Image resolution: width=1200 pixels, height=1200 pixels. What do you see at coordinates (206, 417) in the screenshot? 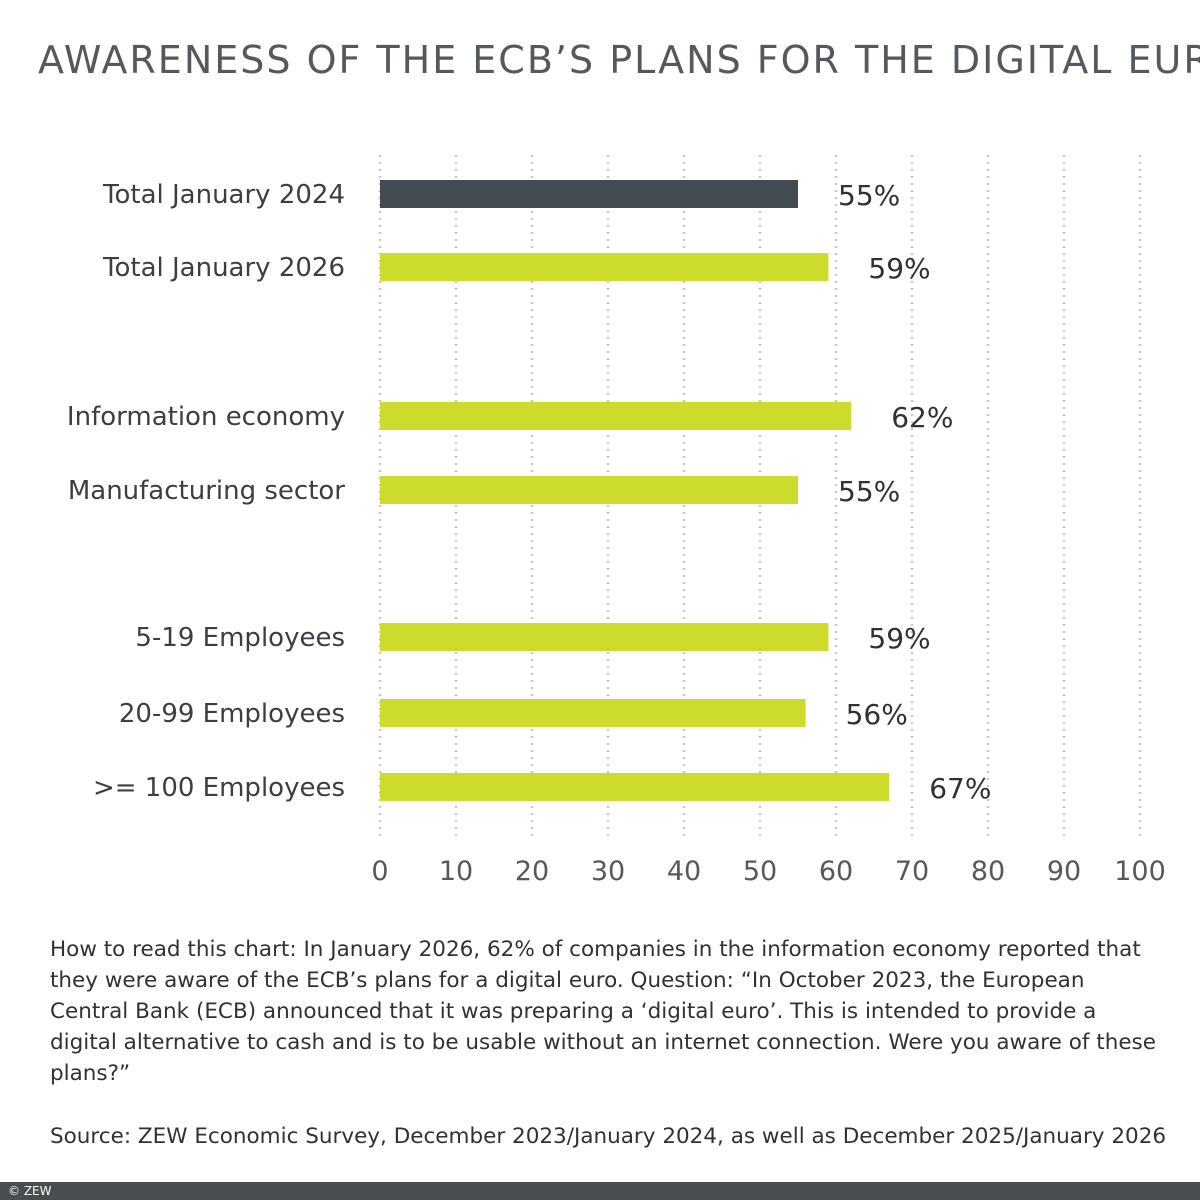
I see `category-label: Information economy` at bounding box center [206, 417].